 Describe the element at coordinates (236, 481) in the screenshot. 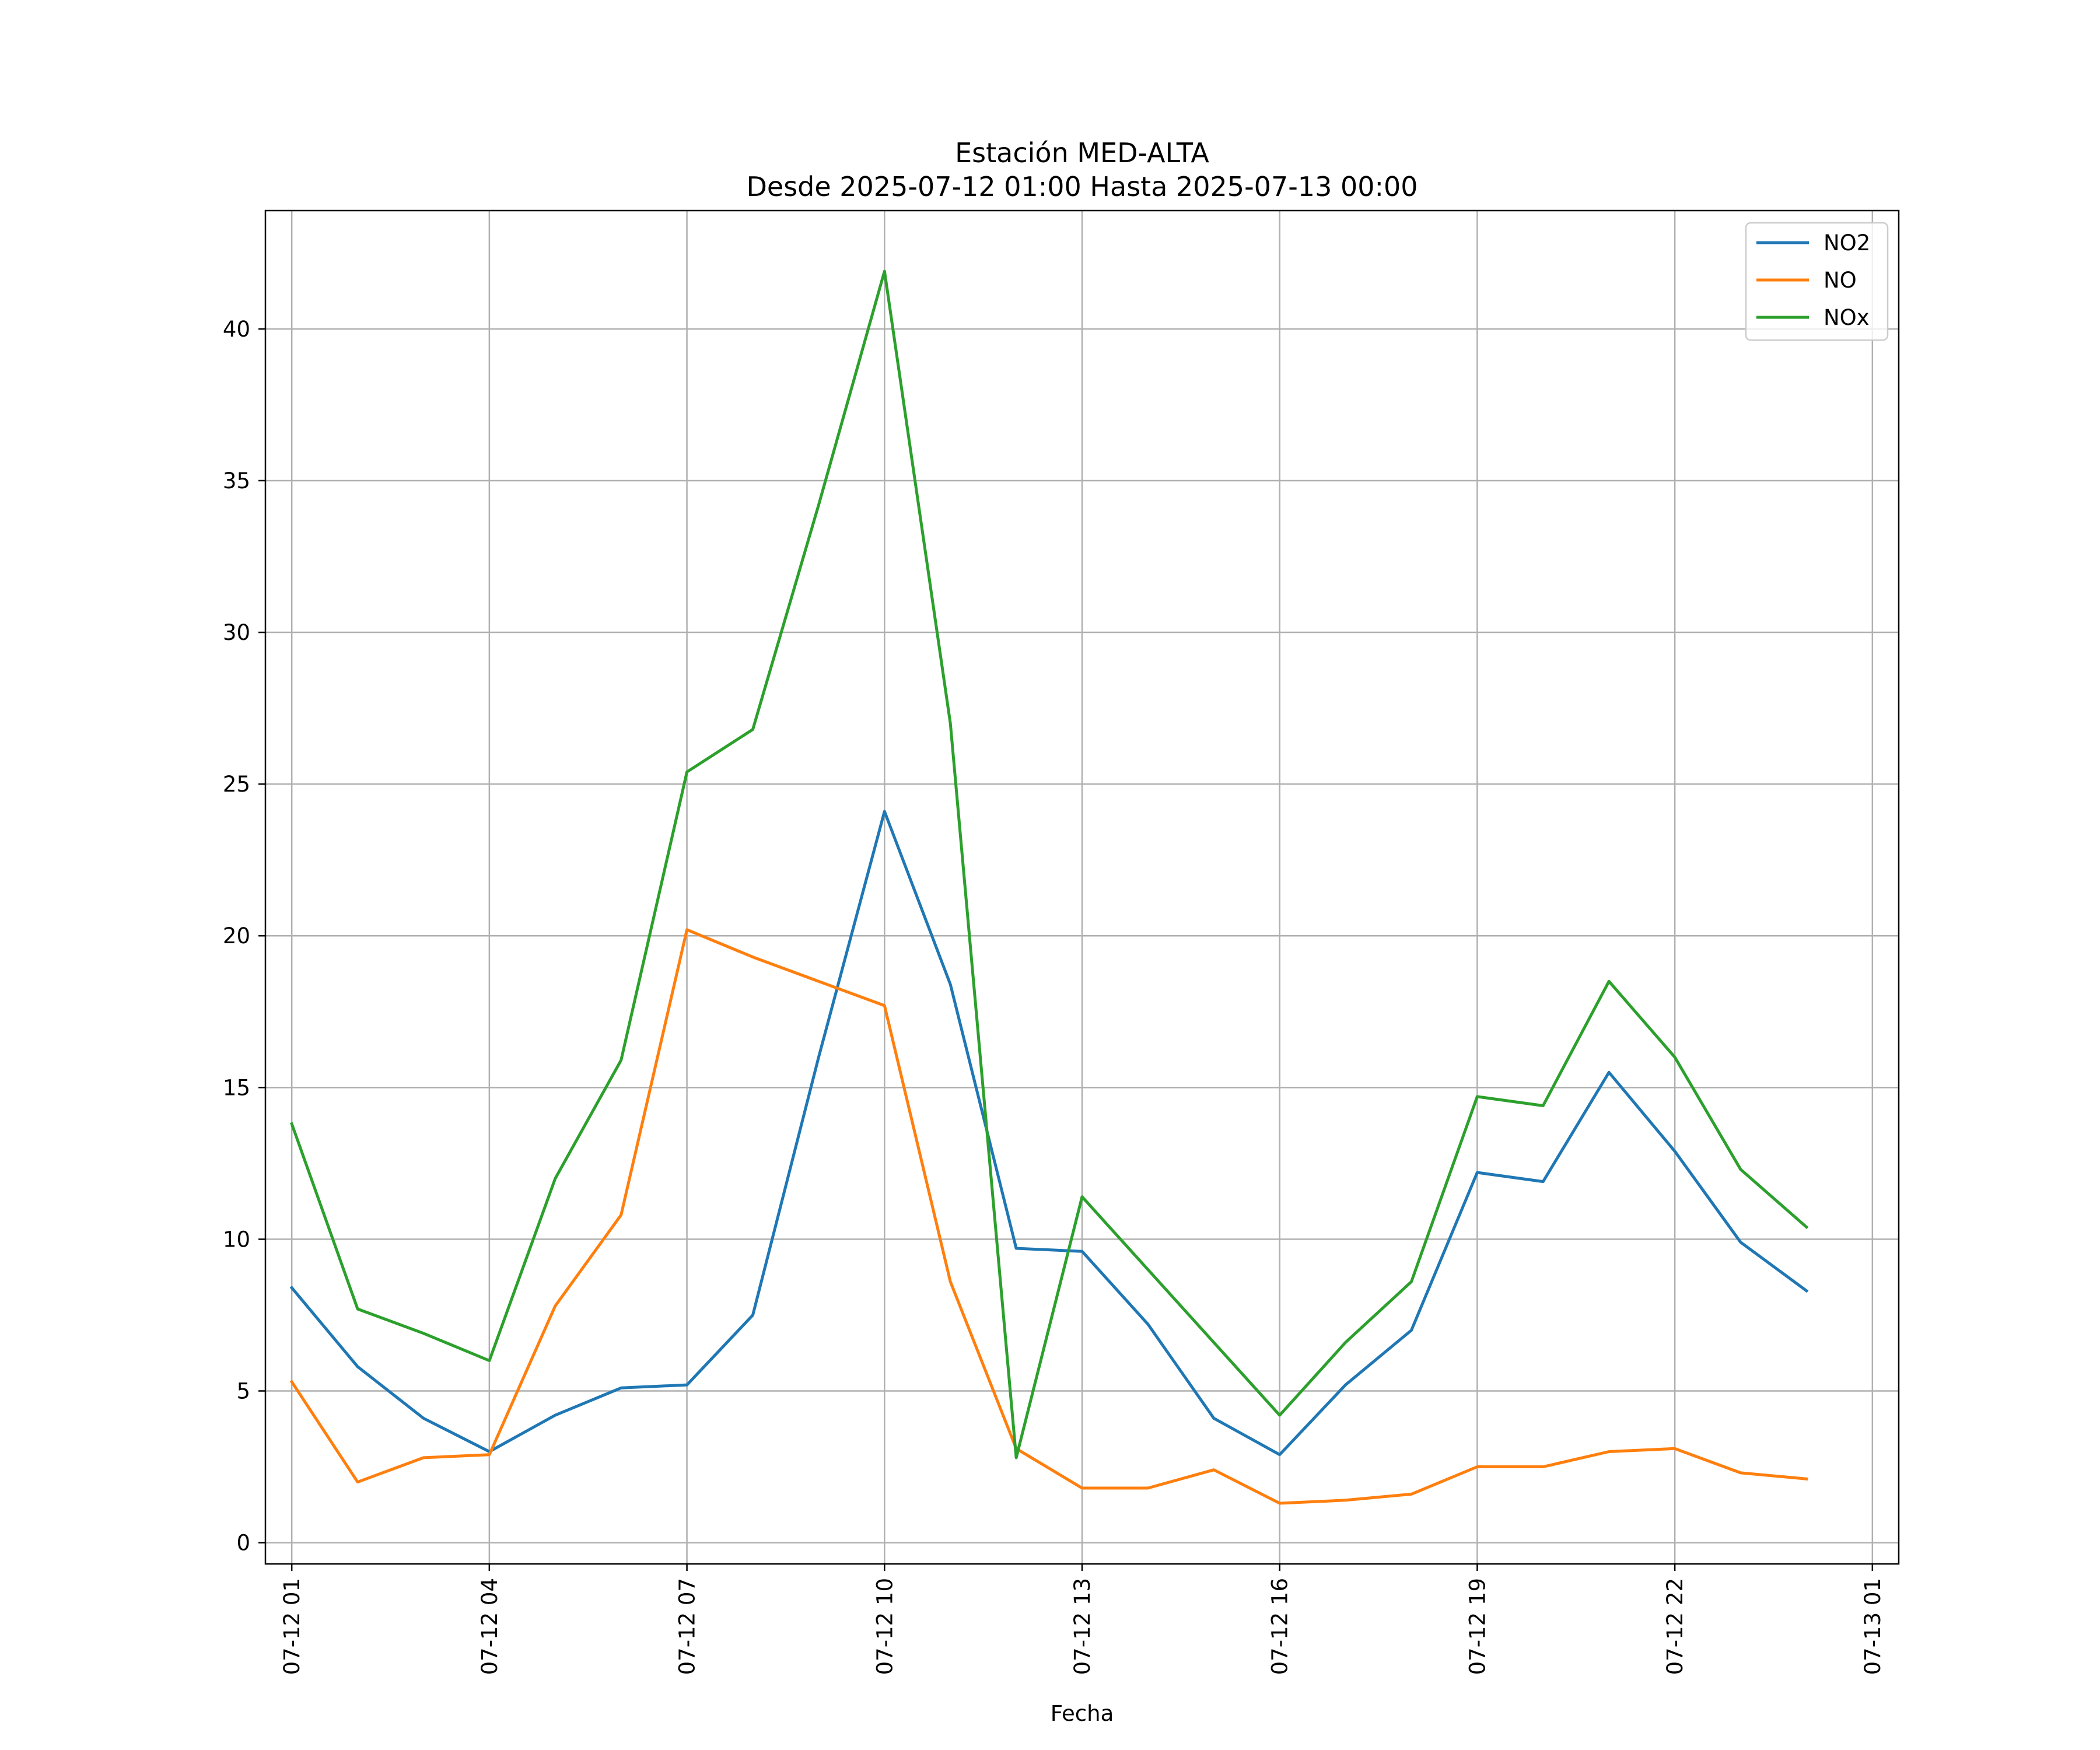

I see `y-tick-label: 35` at that location.